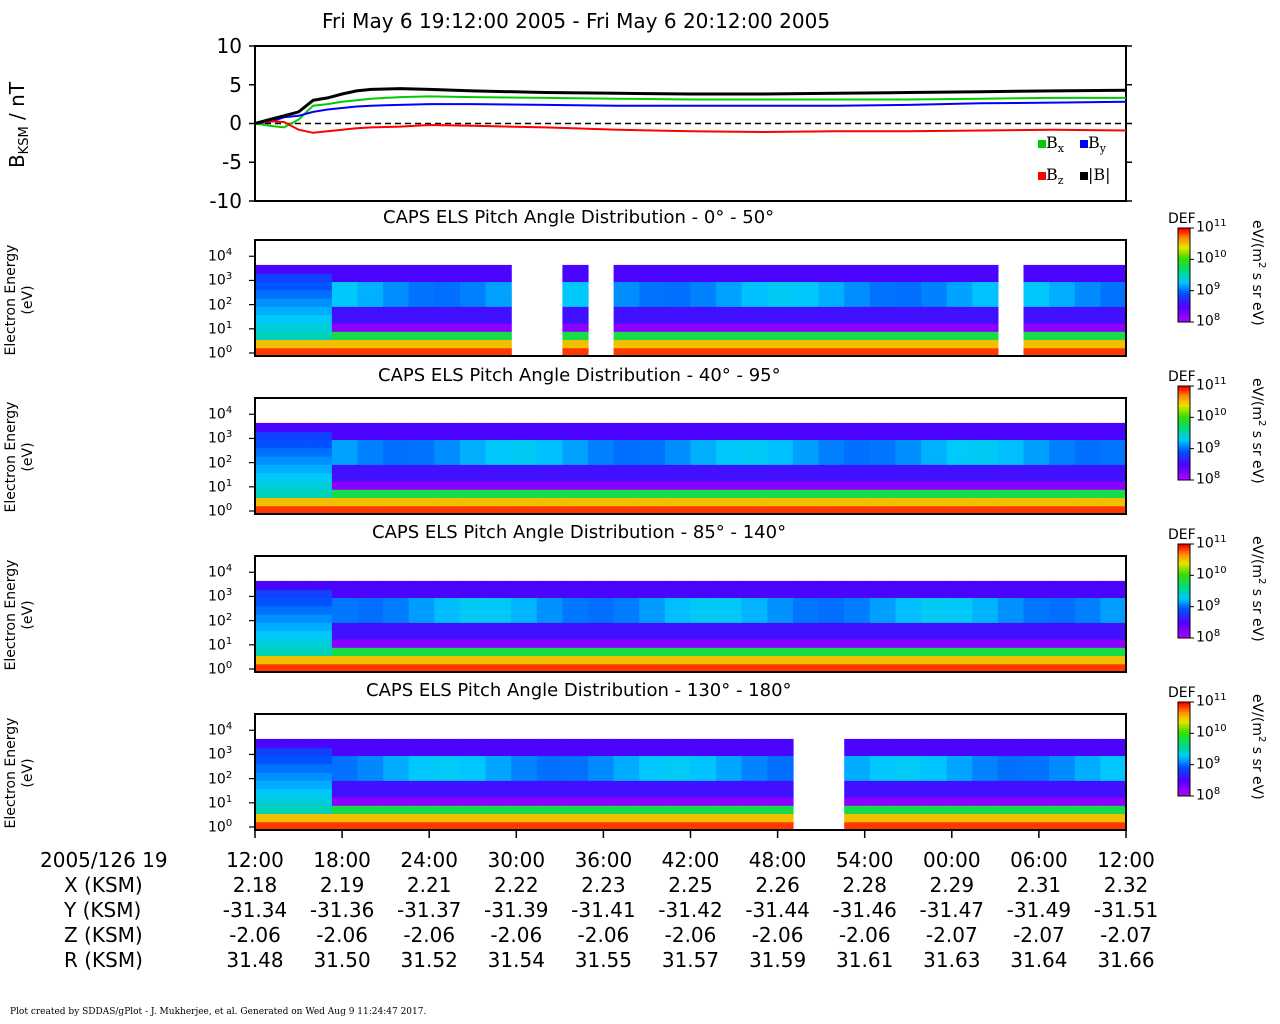 Image resolution: width=1280 pixels, height=1024 pixels. I want to click on ephemeris-r-cell: 31.52, so click(429, 960).